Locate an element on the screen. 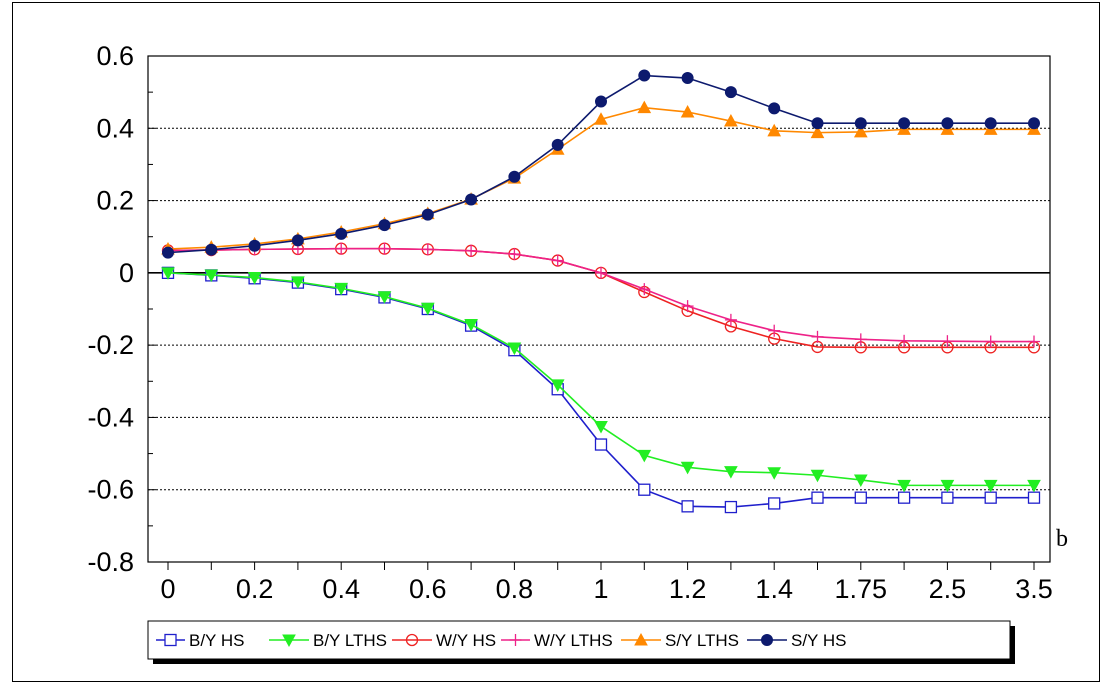 The width and height of the screenshot is (1104, 684). legend-label: B/Y LTHS is located at coordinates (350, 640).